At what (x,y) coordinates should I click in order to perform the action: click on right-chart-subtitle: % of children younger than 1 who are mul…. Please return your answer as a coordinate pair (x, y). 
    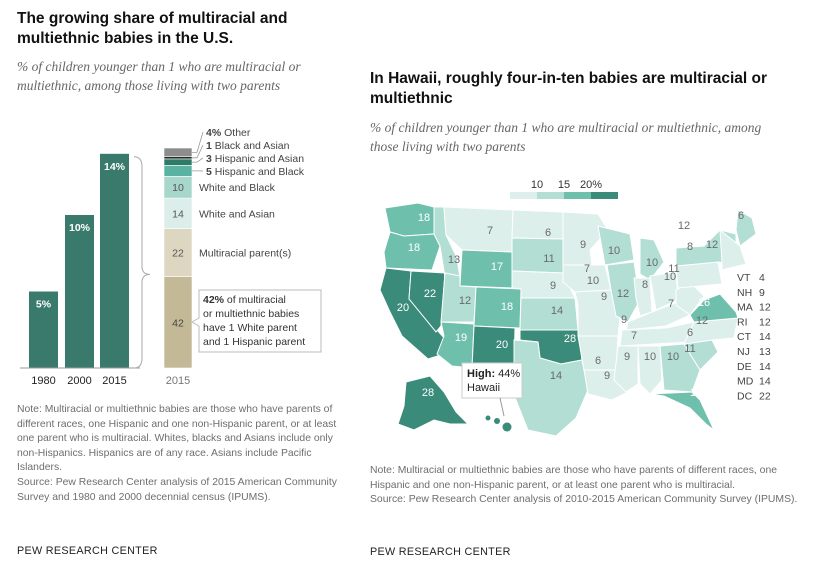
    Looking at the image, I should click on (566, 137).